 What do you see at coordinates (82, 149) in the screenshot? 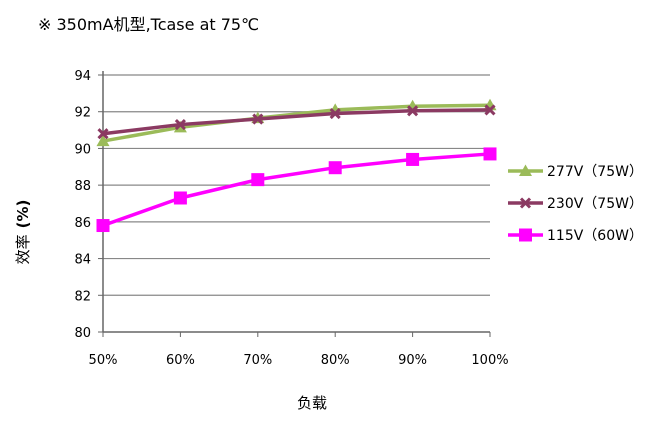
I see `y-tick-label: 90` at bounding box center [82, 149].